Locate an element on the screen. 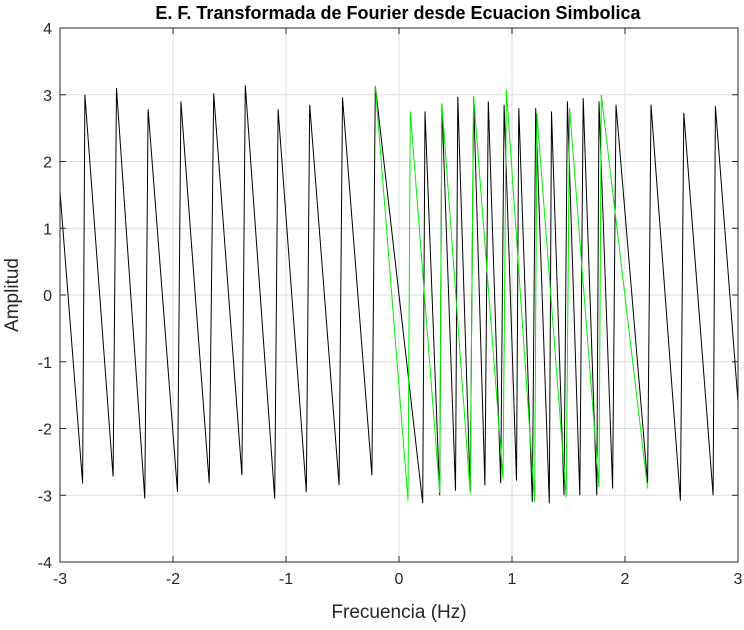  y-tick-label: 4 is located at coordinates (47, 29).